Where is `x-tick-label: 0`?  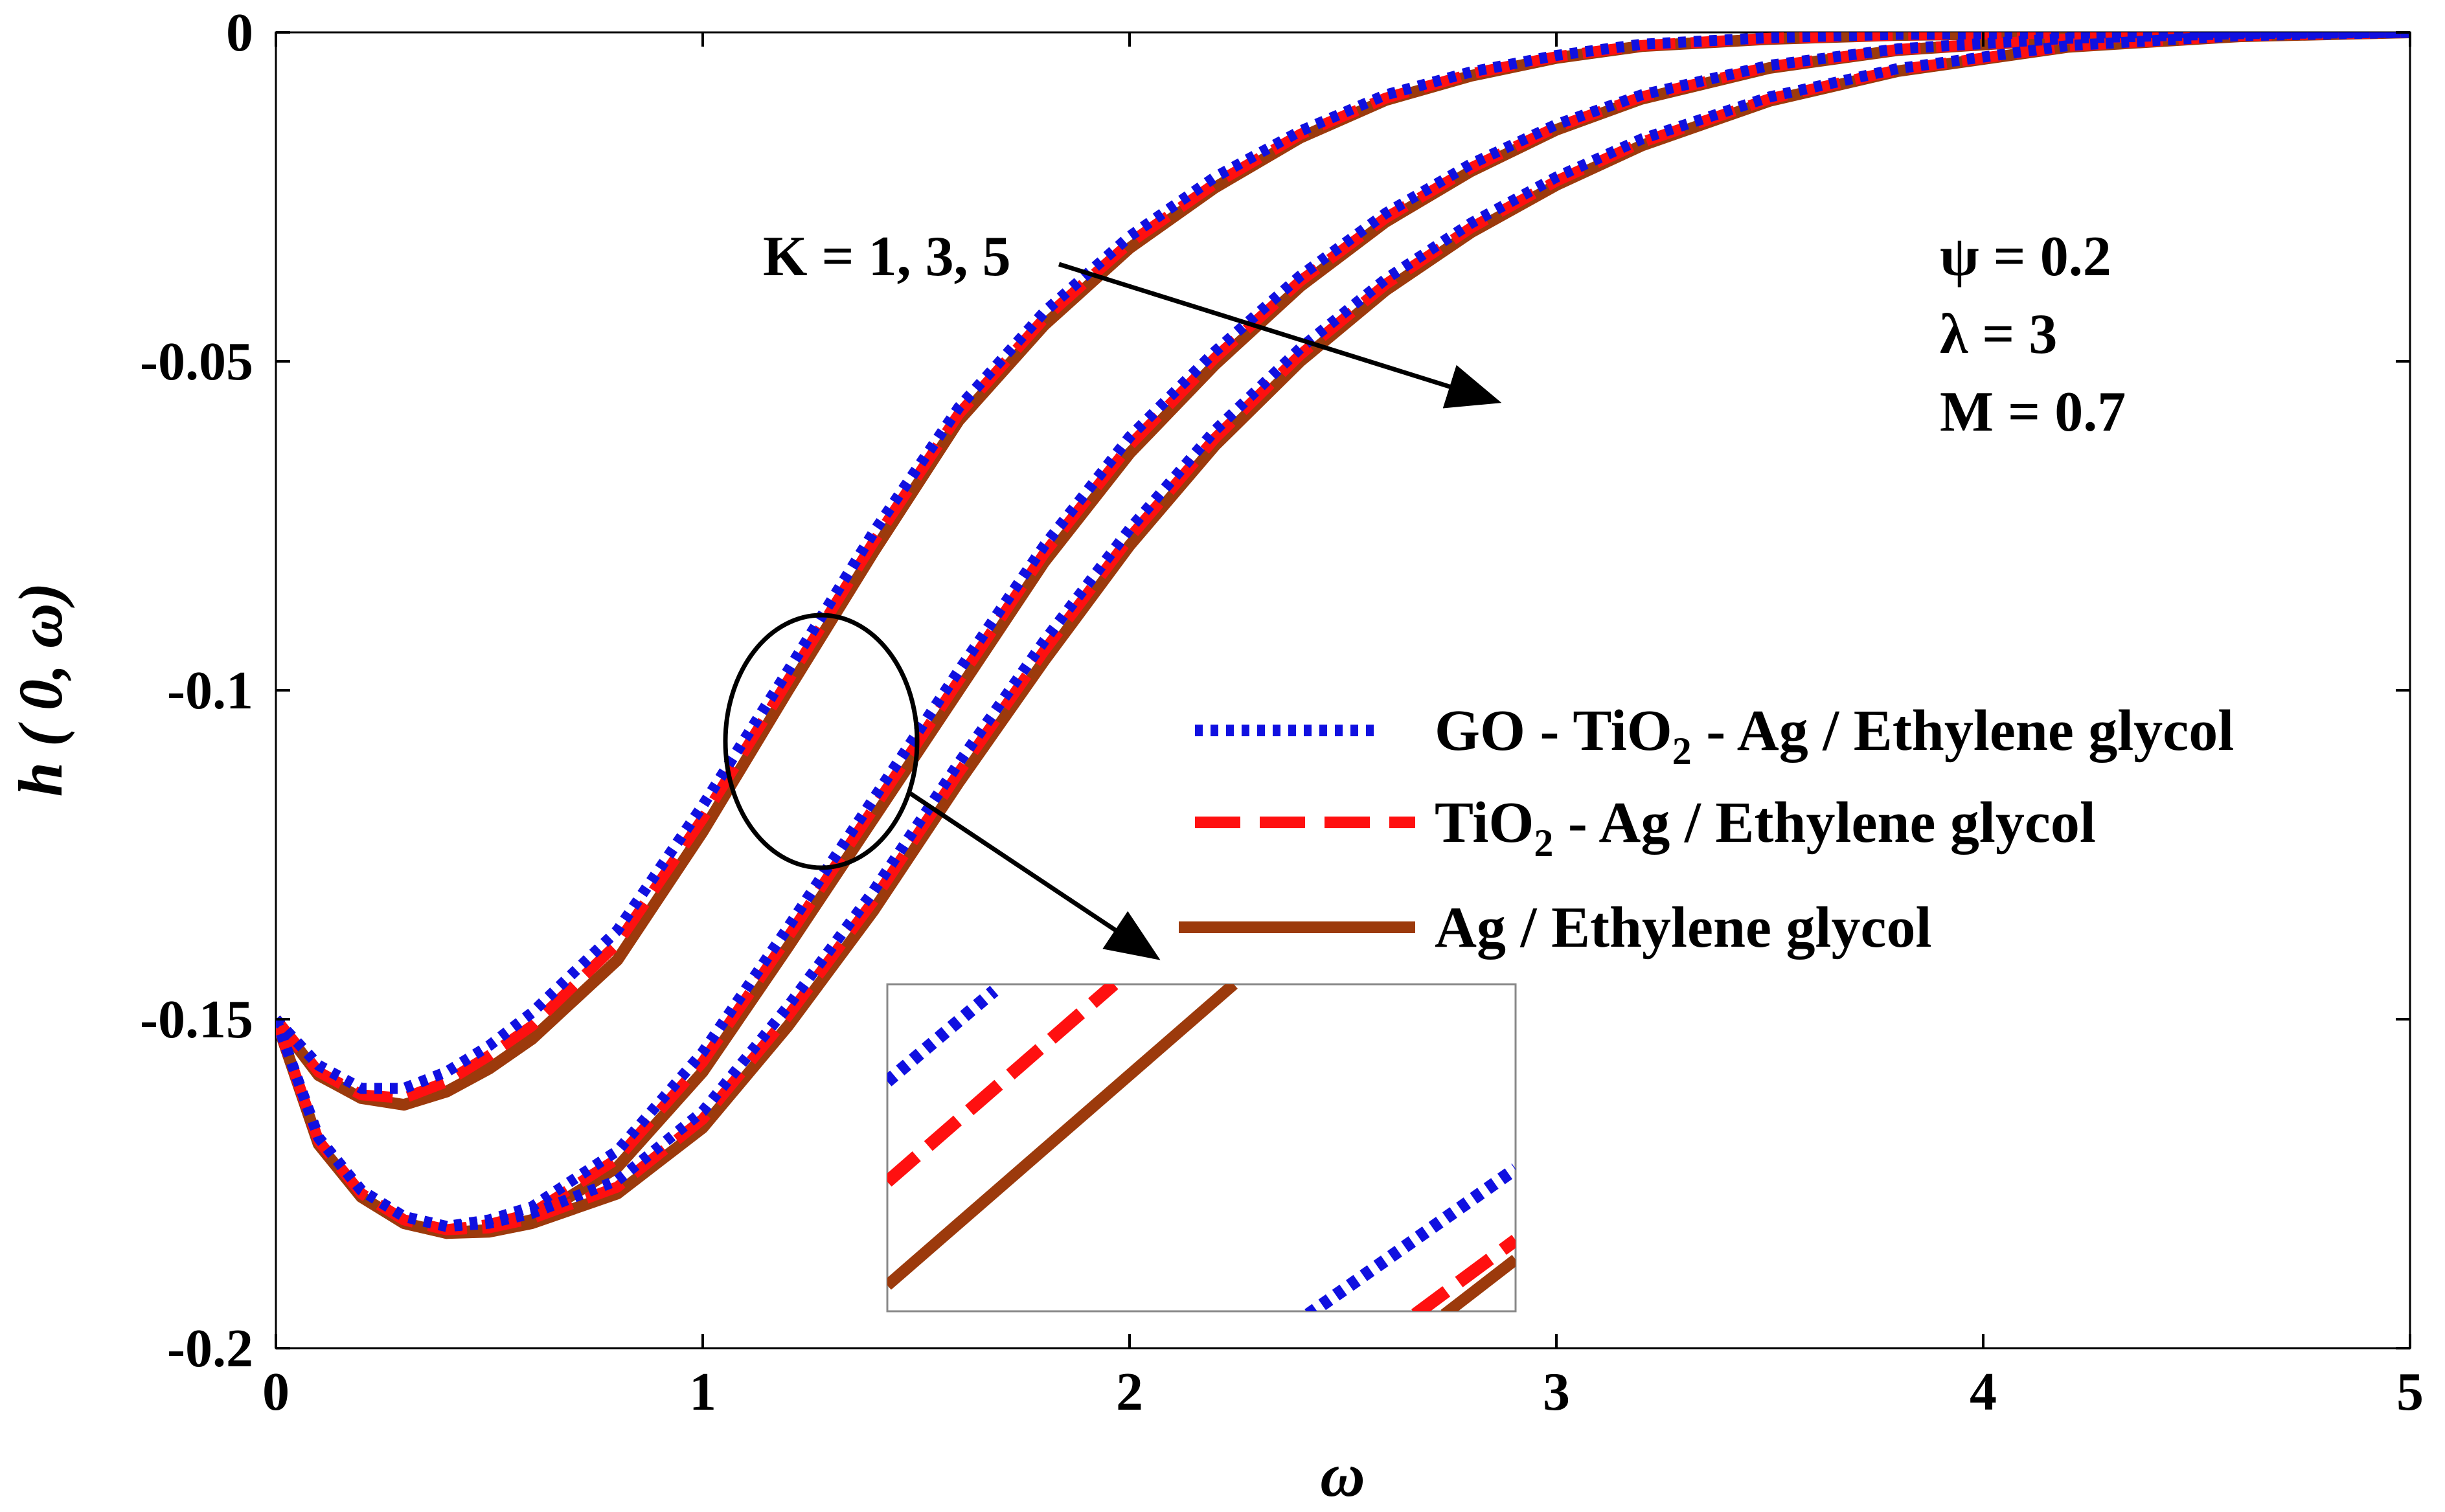
x-tick-label: 0 is located at coordinates (276, 1392).